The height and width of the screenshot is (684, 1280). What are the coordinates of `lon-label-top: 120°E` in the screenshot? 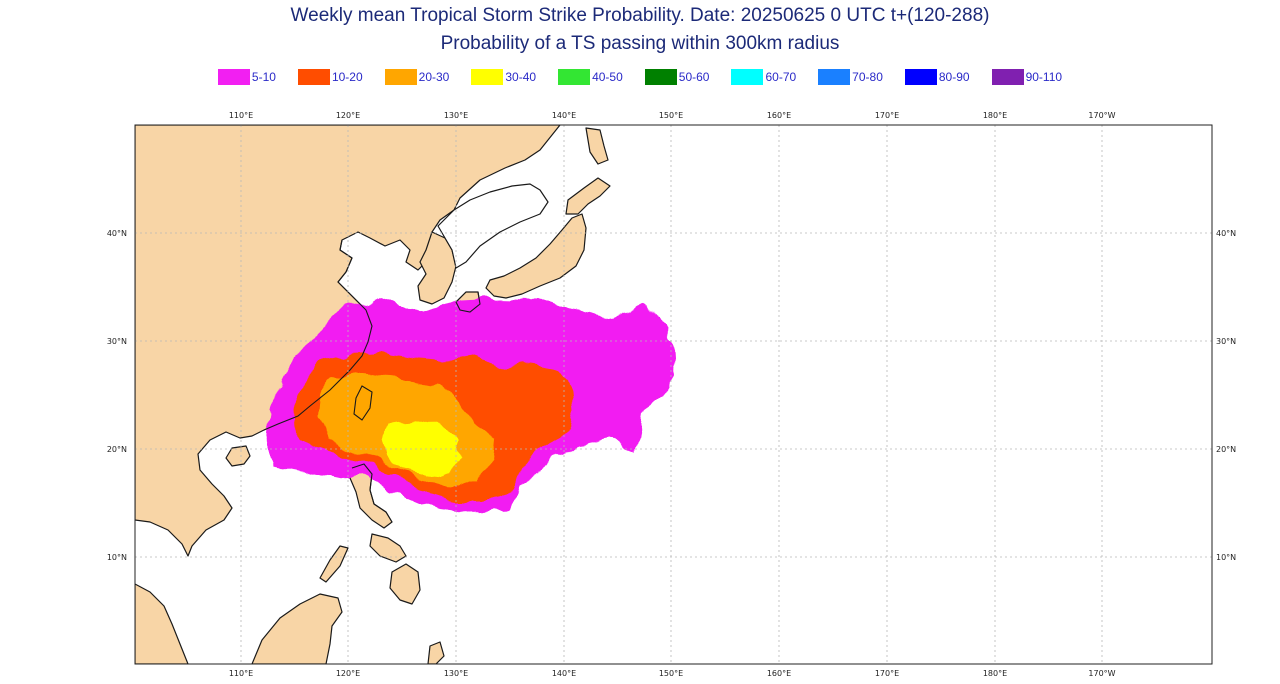 It's located at (348, 115).